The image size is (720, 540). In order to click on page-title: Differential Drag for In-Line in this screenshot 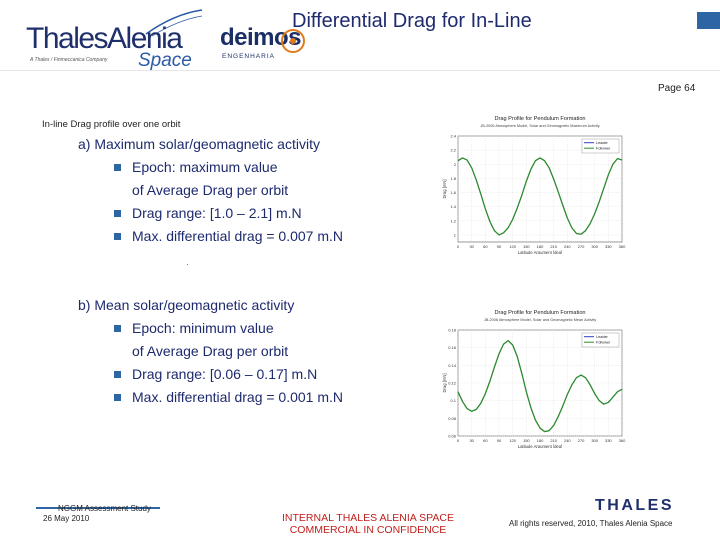, I will do `click(412, 21)`.